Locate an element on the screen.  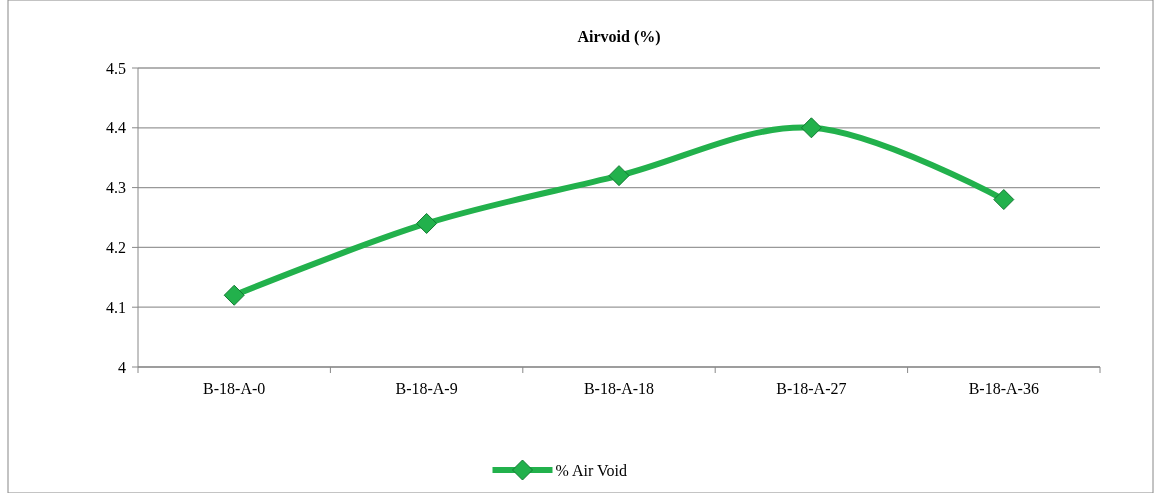
x-tick-label: B-18-A-27 is located at coordinates (811, 388).